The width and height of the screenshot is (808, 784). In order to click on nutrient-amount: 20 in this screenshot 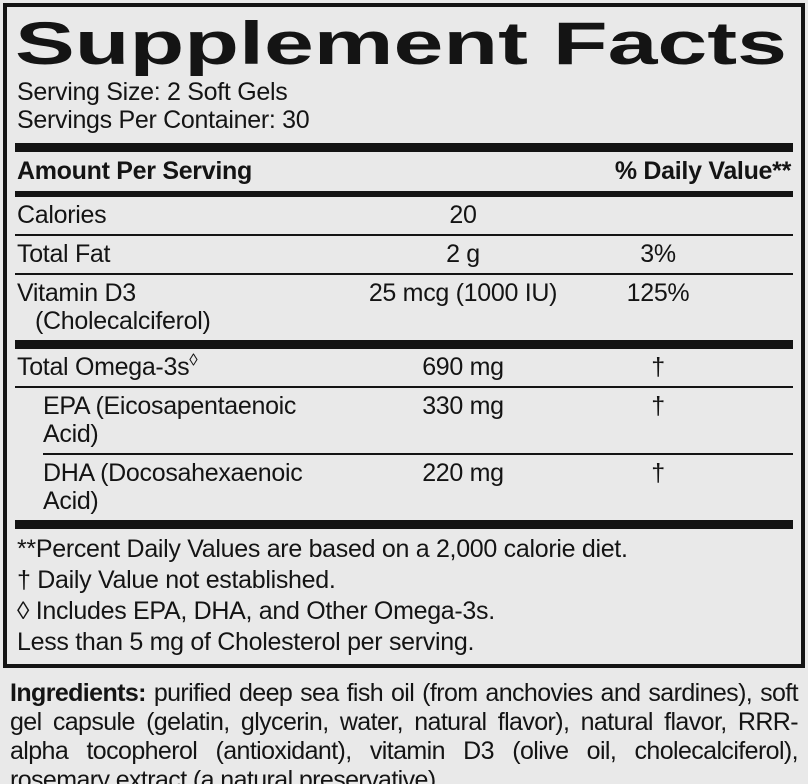, I will do `click(463, 215)`.